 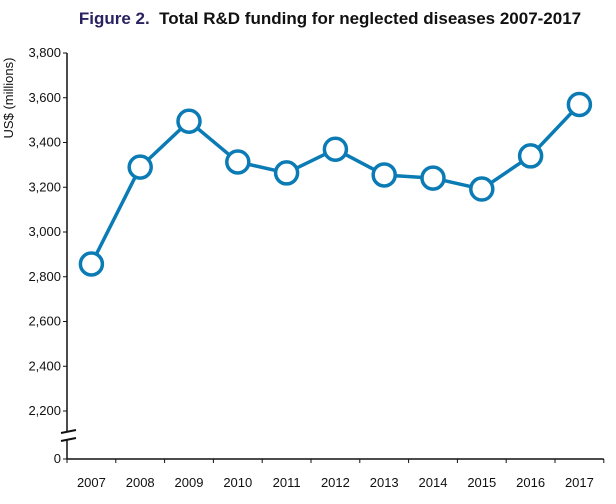 What do you see at coordinates (91, 482) in the screenshot?
I see `x-tick-label: 2007` at bounding box center [91, 482].